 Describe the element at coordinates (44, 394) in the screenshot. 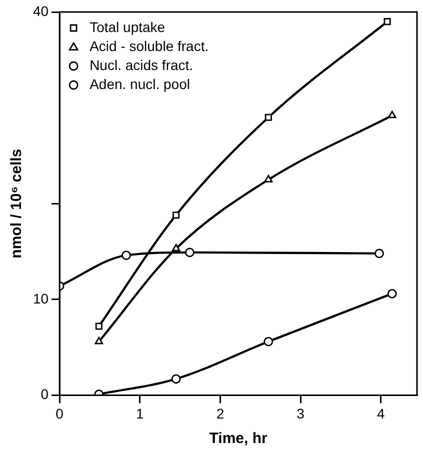

I see `y-tick-label: 0` at that location.